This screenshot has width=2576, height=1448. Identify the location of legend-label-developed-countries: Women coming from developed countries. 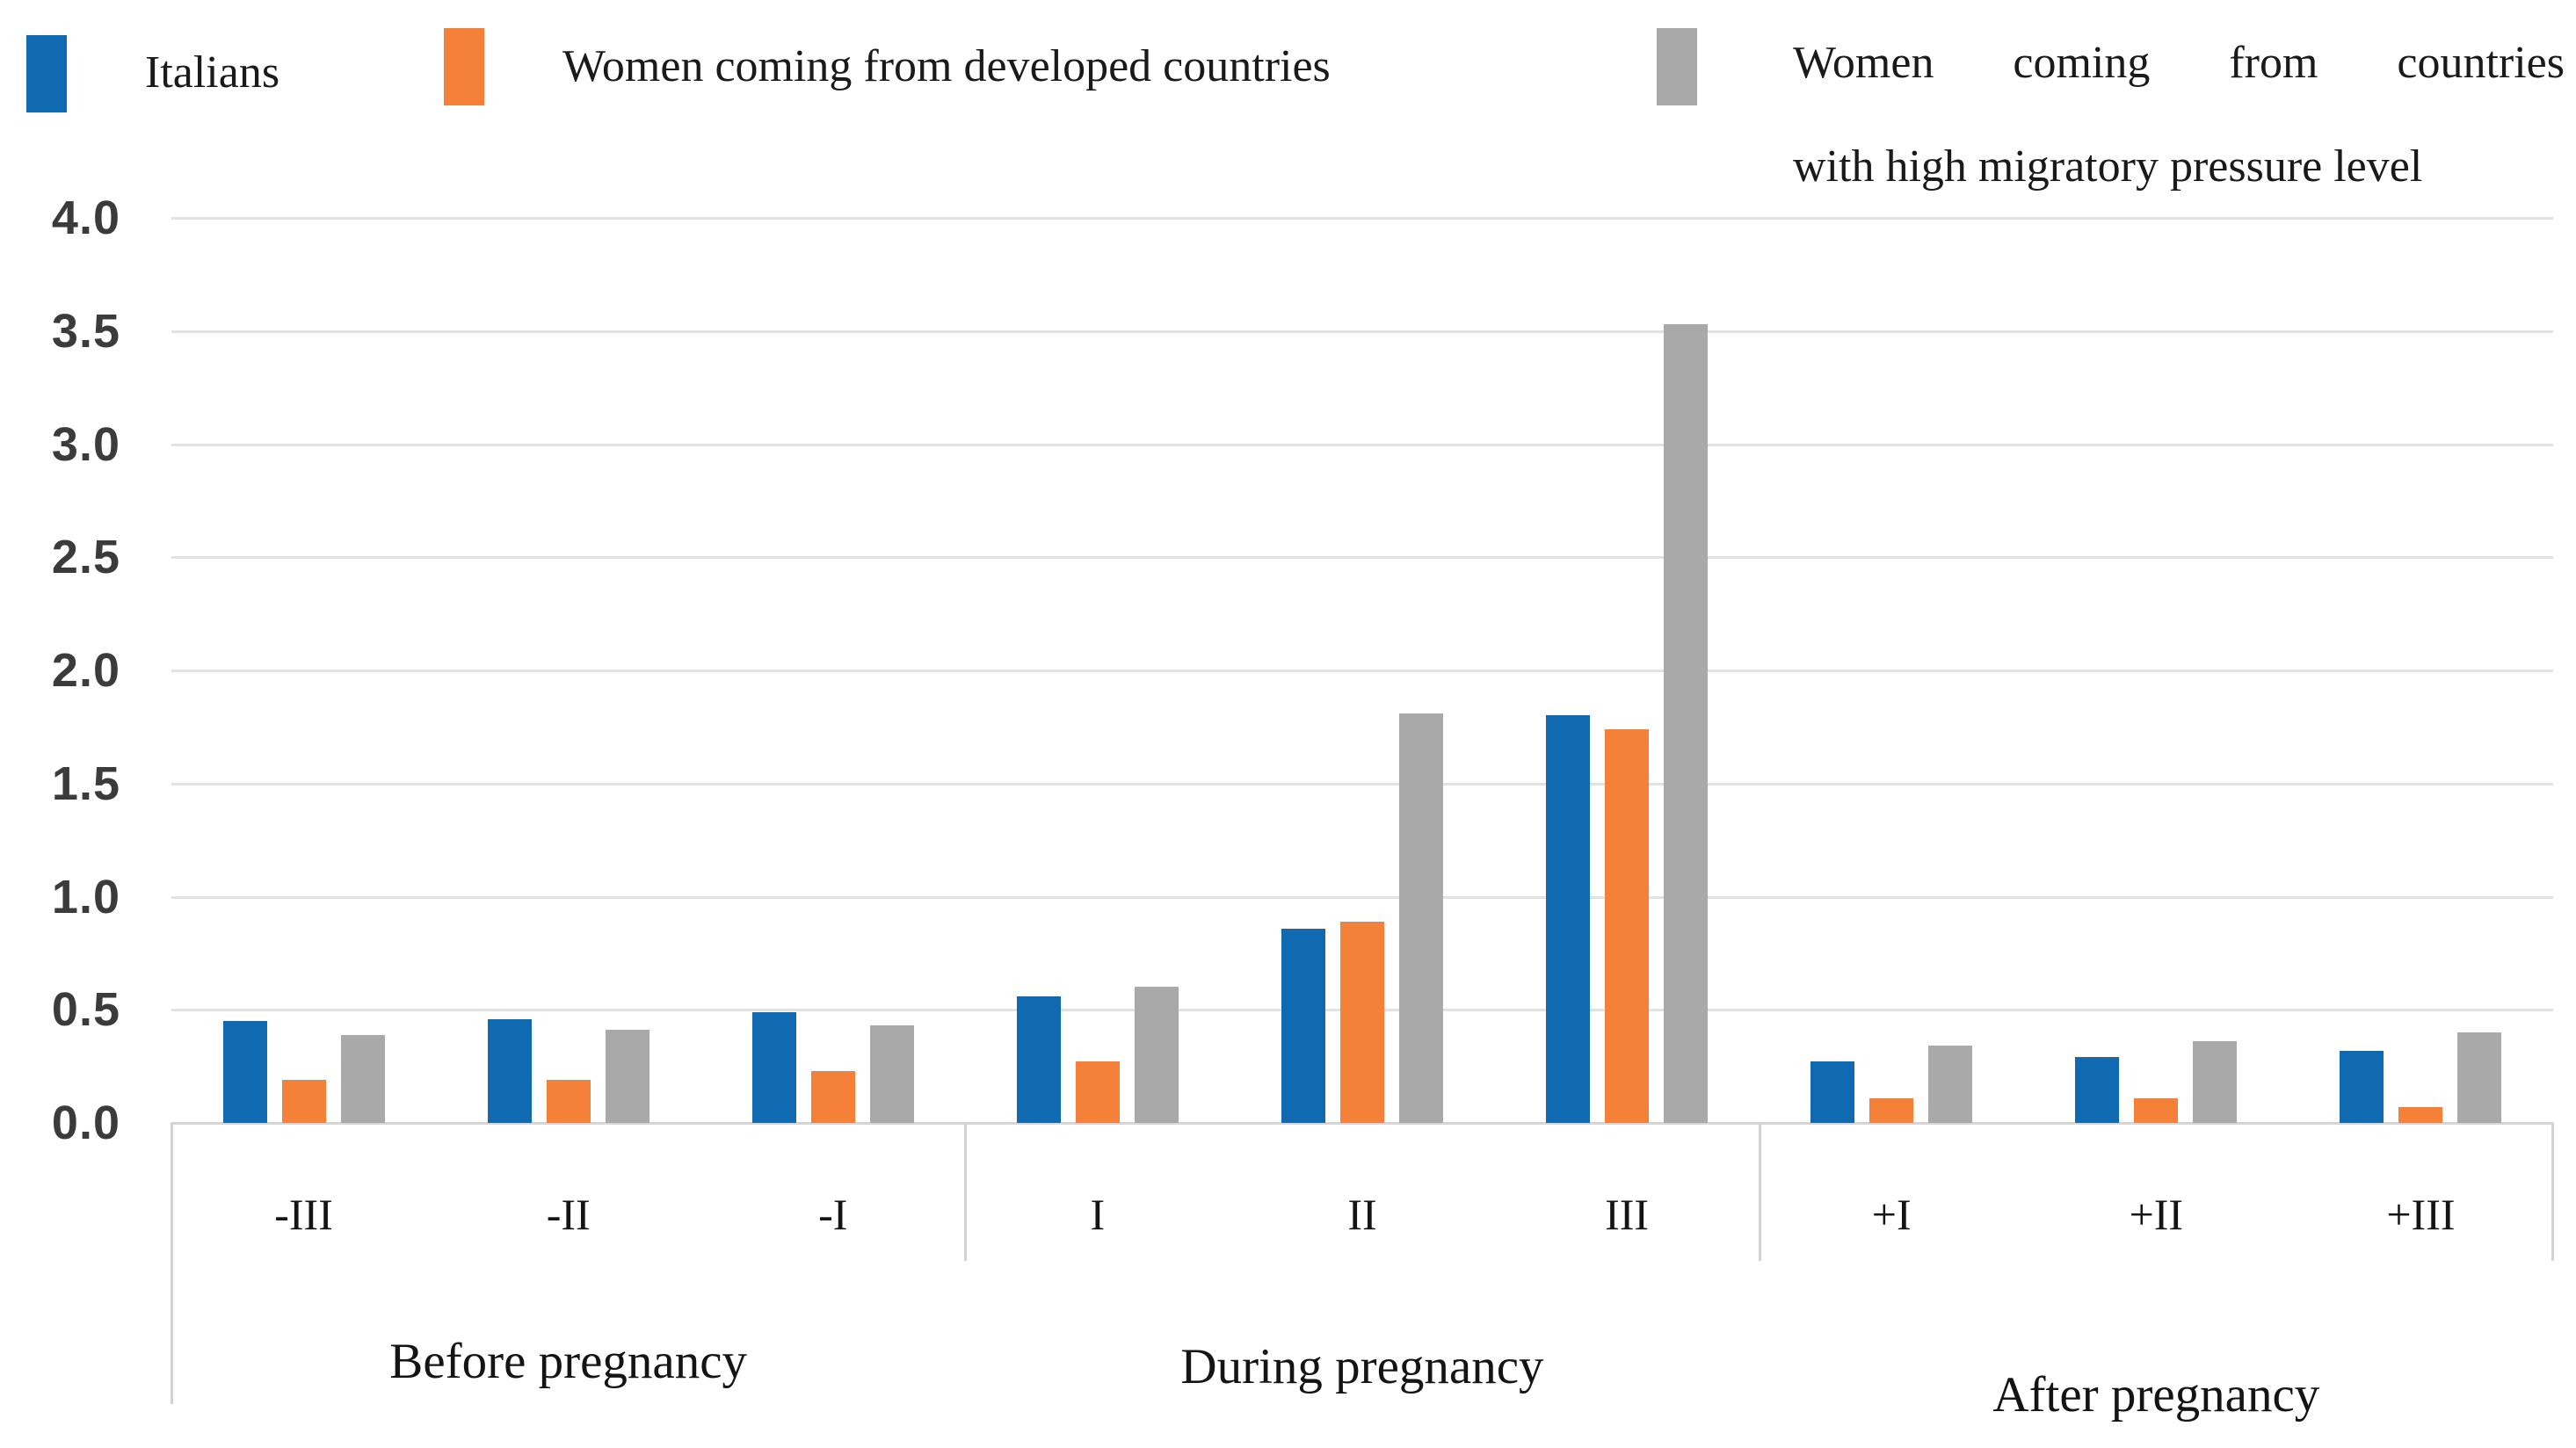
(946, 66).